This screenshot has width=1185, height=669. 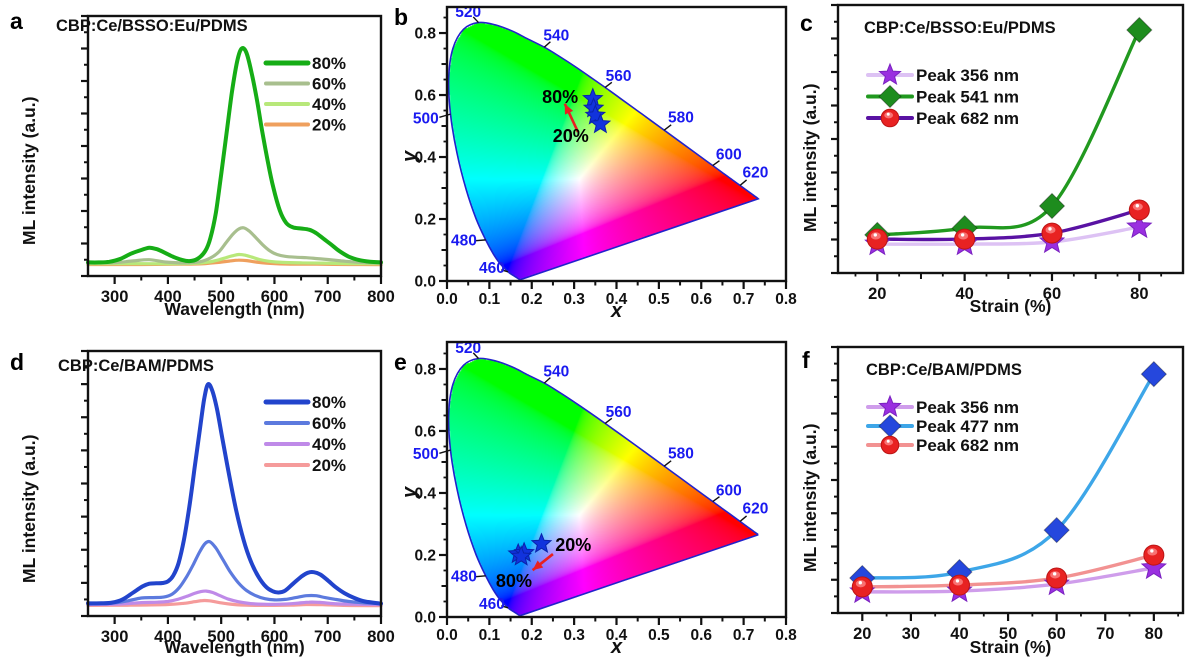 What do you see at coordinates (400, 362) in the screenshot?
I see `panel-letter-e: e` at bounding box center [400, 362].